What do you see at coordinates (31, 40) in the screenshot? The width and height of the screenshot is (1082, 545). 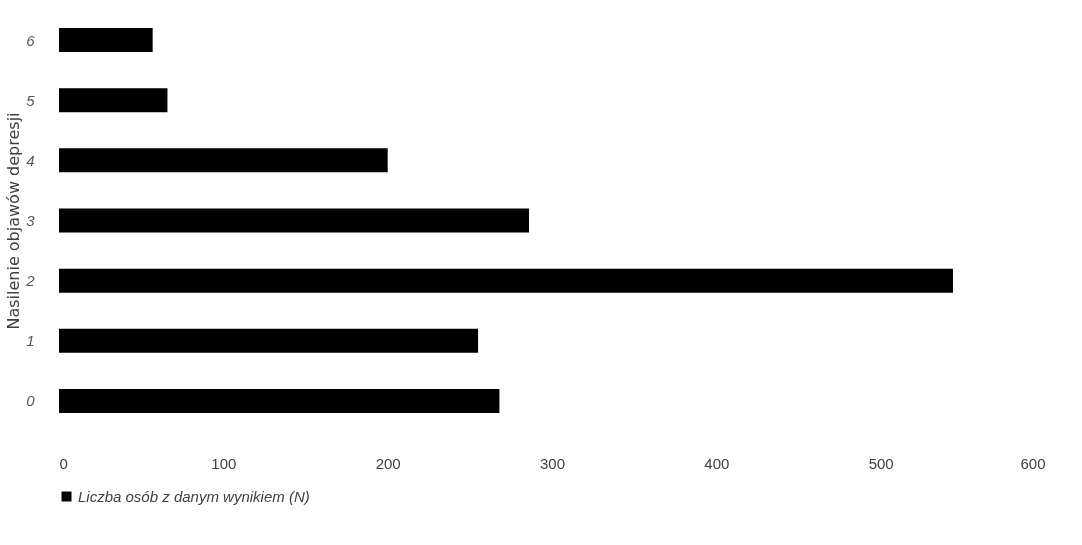 I see `y-tick-label: 6` at bounding box center [31, 40].